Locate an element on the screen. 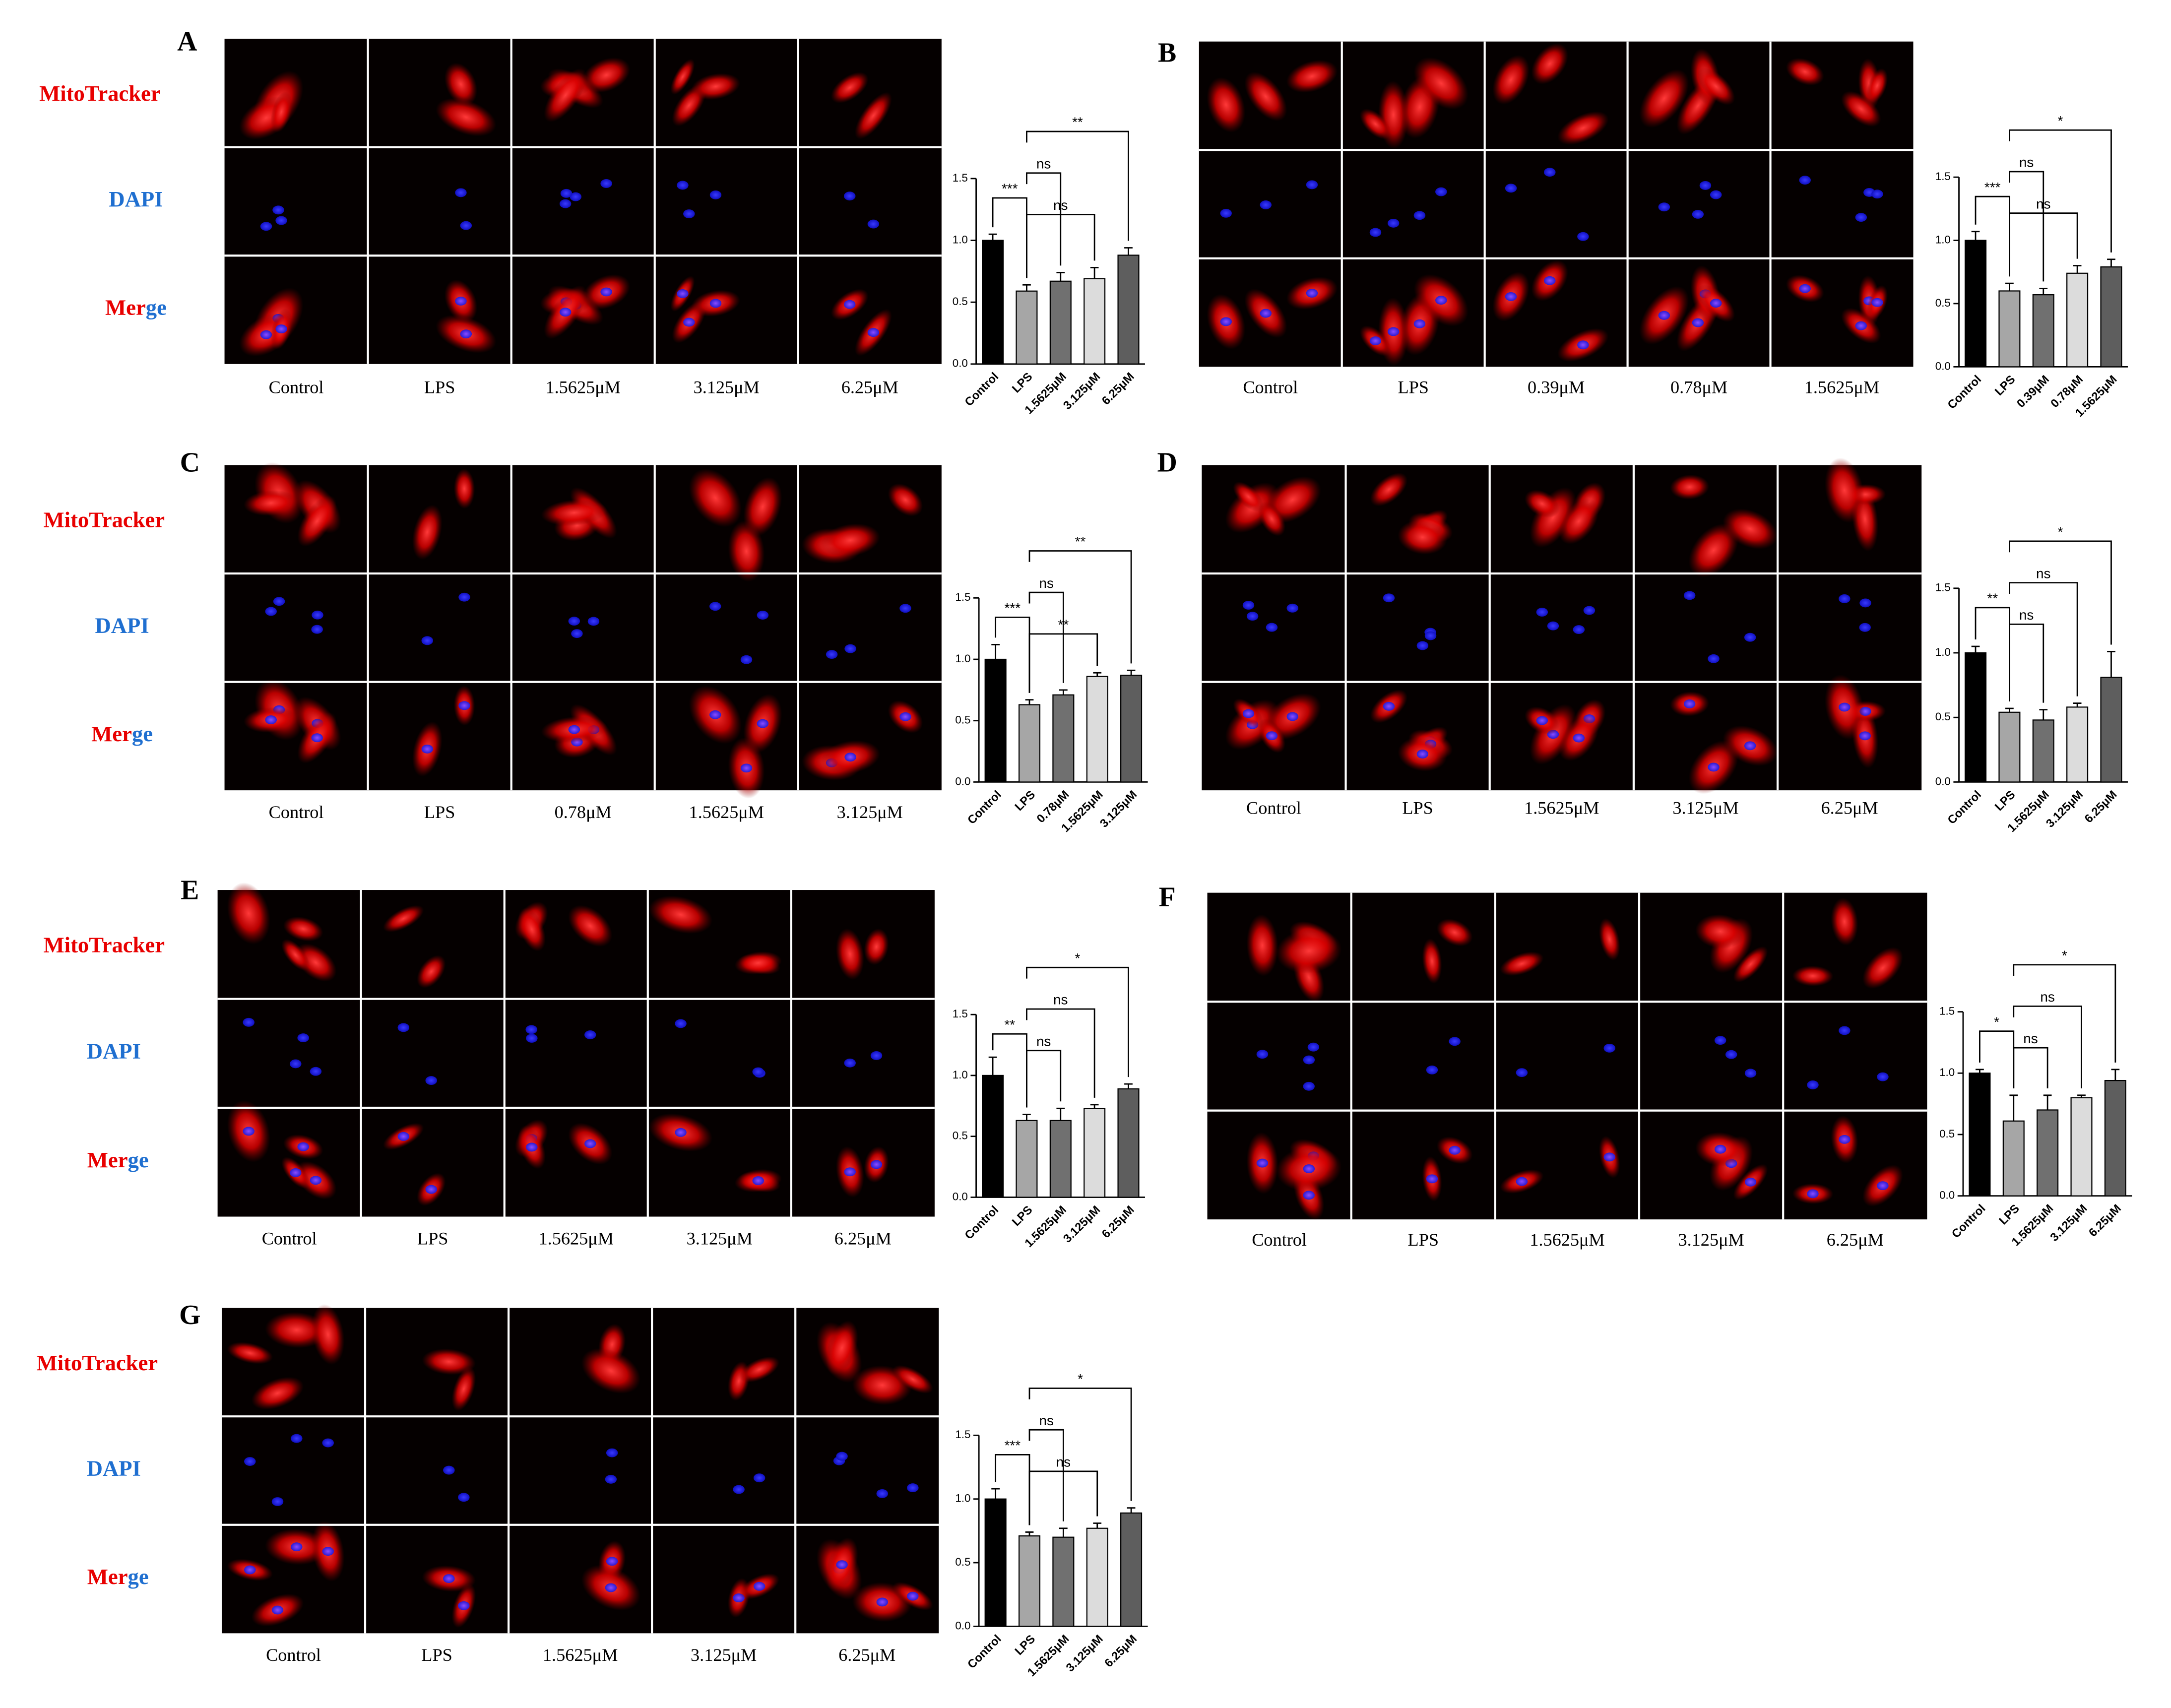 Image resolution: width=2171 pixels, height=1708 pixels. panel-label: A is located at coordinates (187, 42).